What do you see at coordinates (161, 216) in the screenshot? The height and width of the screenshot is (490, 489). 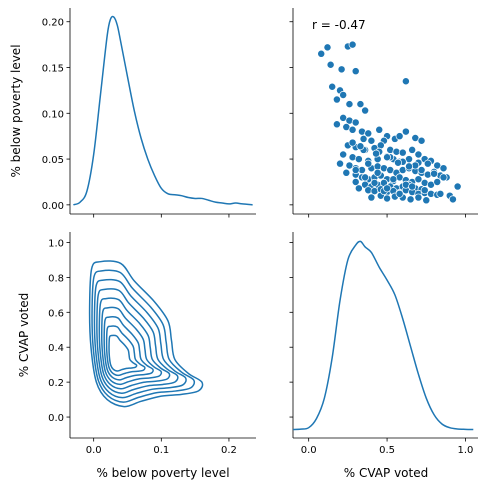 I see `x-ticks` at bounding box center [161, 216].